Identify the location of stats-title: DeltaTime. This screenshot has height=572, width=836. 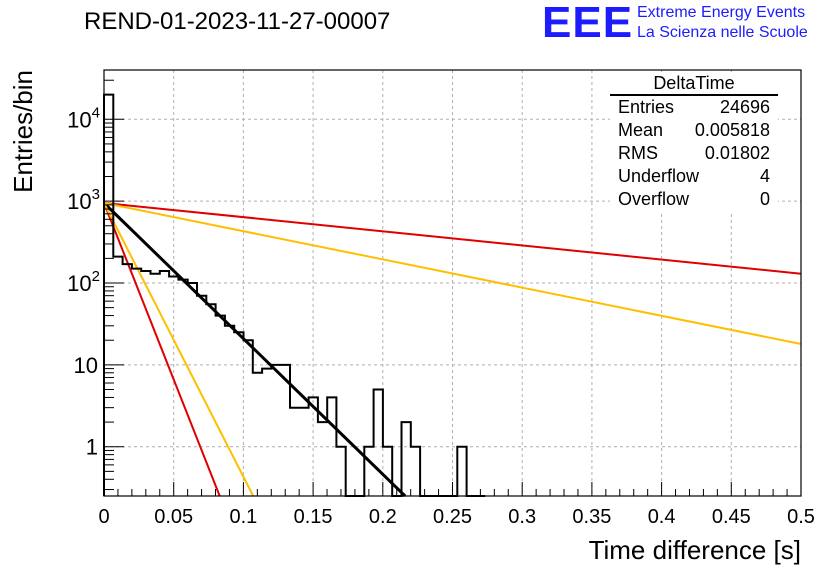
(694, 84).